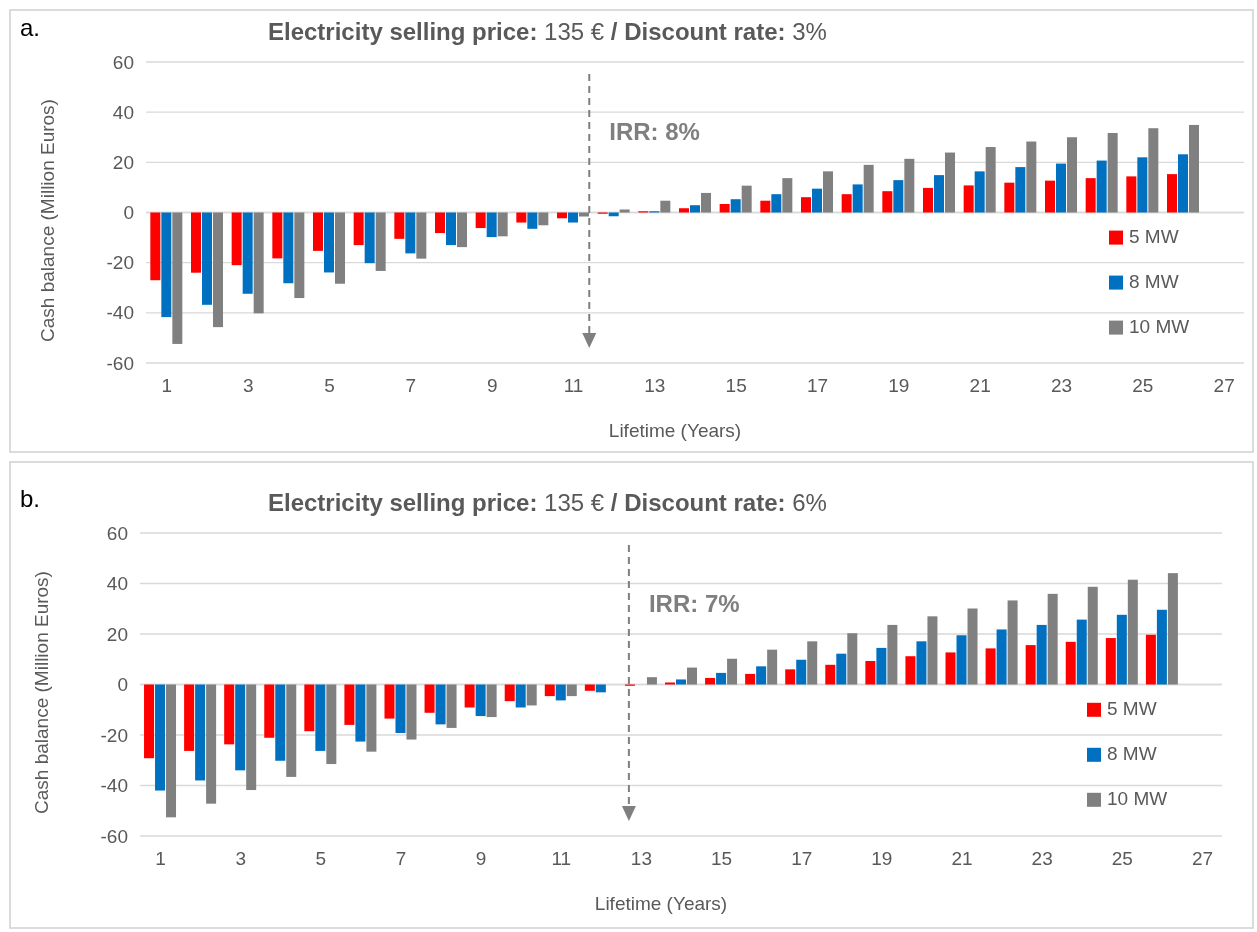 Image resolution: width=1257 pixels, height=932 pixels. I want to click on chart-title: Electricity selling price: 135 € / Discount rate: 6%, so click(547, 502).